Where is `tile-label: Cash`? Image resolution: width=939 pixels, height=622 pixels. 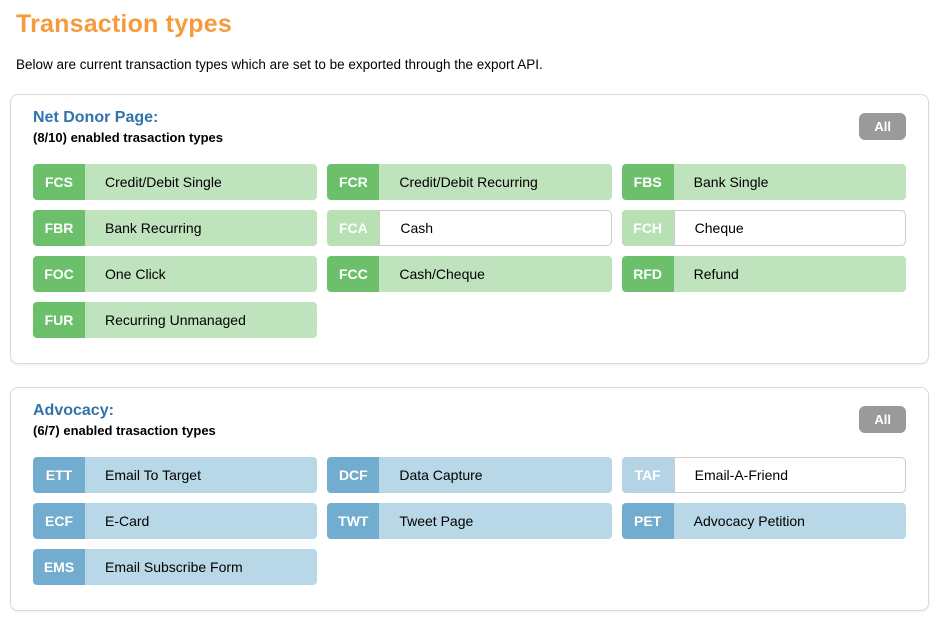 tile-label: Cash is located at coordinates (495, 228).